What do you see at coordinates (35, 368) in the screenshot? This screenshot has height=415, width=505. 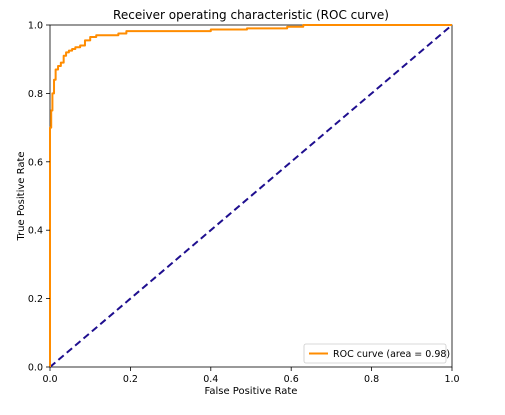 I see `y-tick-label: 0.0` at bounding box center [35, 368].